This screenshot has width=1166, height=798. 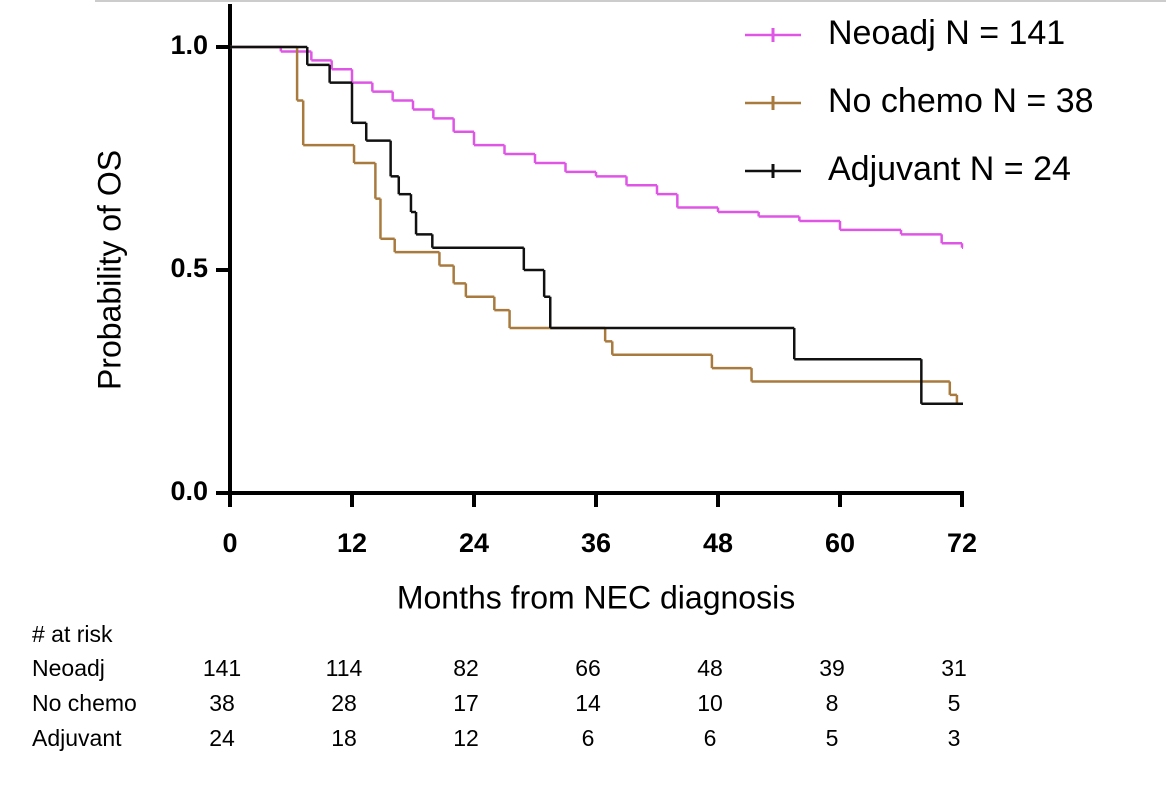 I want to click on risk-count: 82, so click(x=466, y=668).